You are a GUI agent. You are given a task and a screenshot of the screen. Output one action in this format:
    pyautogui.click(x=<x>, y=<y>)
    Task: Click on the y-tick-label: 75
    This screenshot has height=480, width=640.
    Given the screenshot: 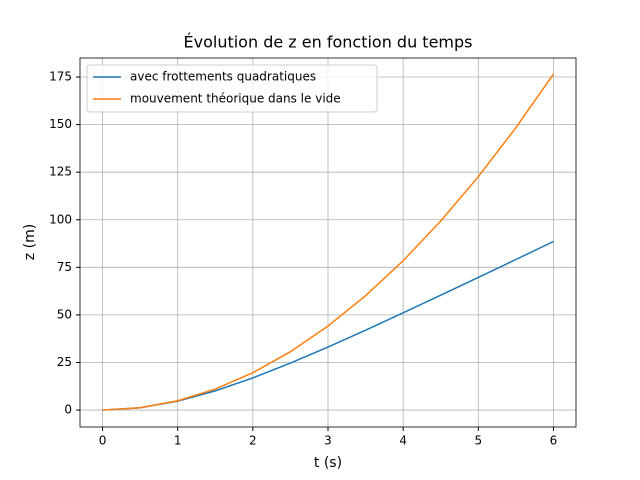 What is the action you would take?
    pyautogui.click(x=64, y=267)
    